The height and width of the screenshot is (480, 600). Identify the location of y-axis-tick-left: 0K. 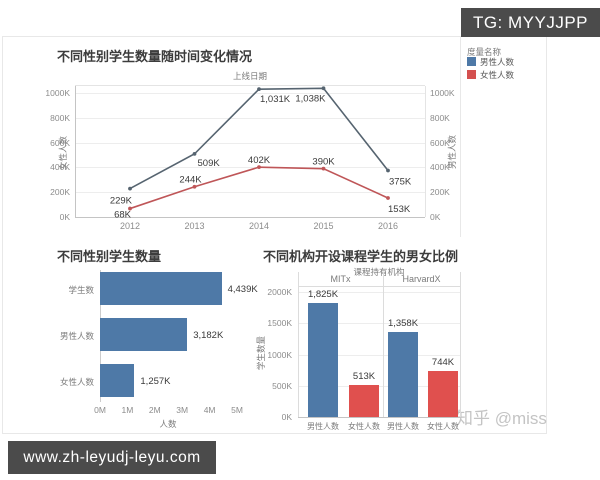
(64, 217).